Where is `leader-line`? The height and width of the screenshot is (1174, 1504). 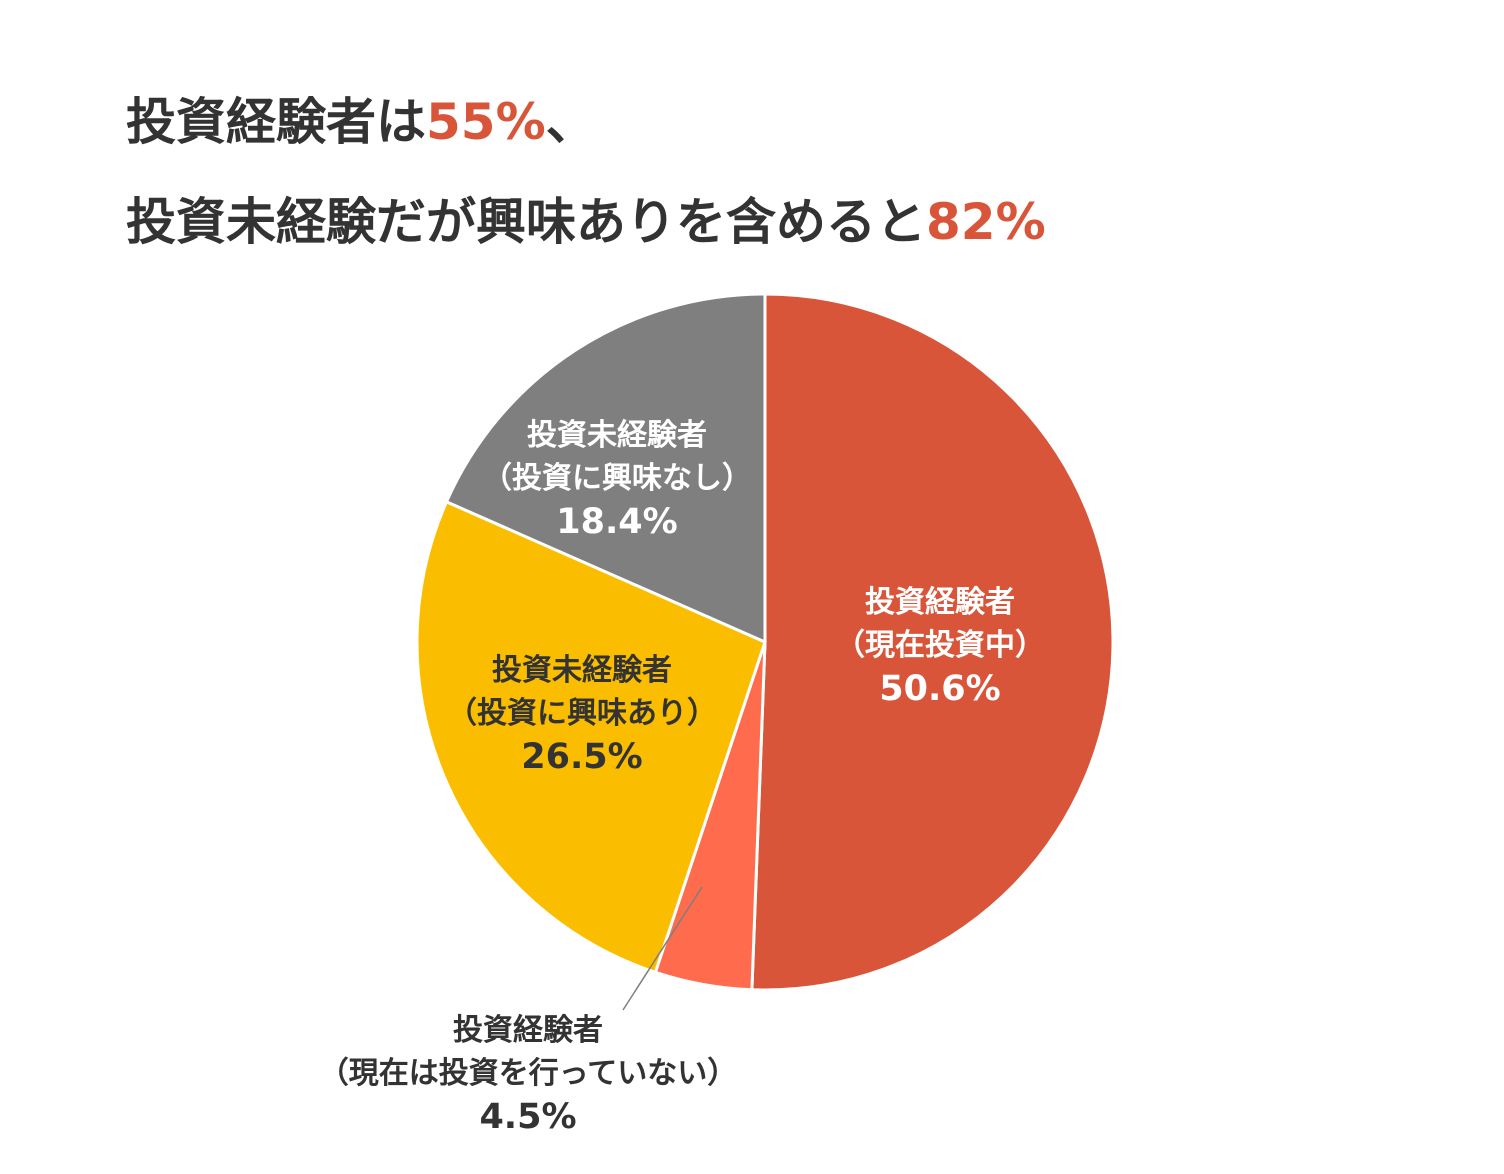 leader-line is located at coordinates (662, 948).